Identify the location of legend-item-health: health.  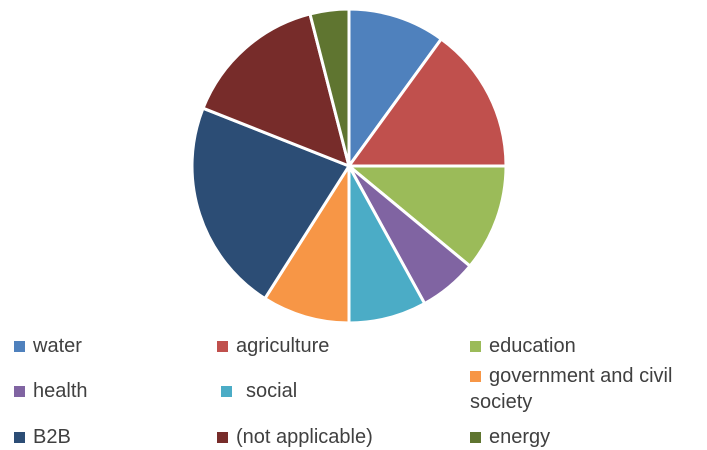
(51, 391).